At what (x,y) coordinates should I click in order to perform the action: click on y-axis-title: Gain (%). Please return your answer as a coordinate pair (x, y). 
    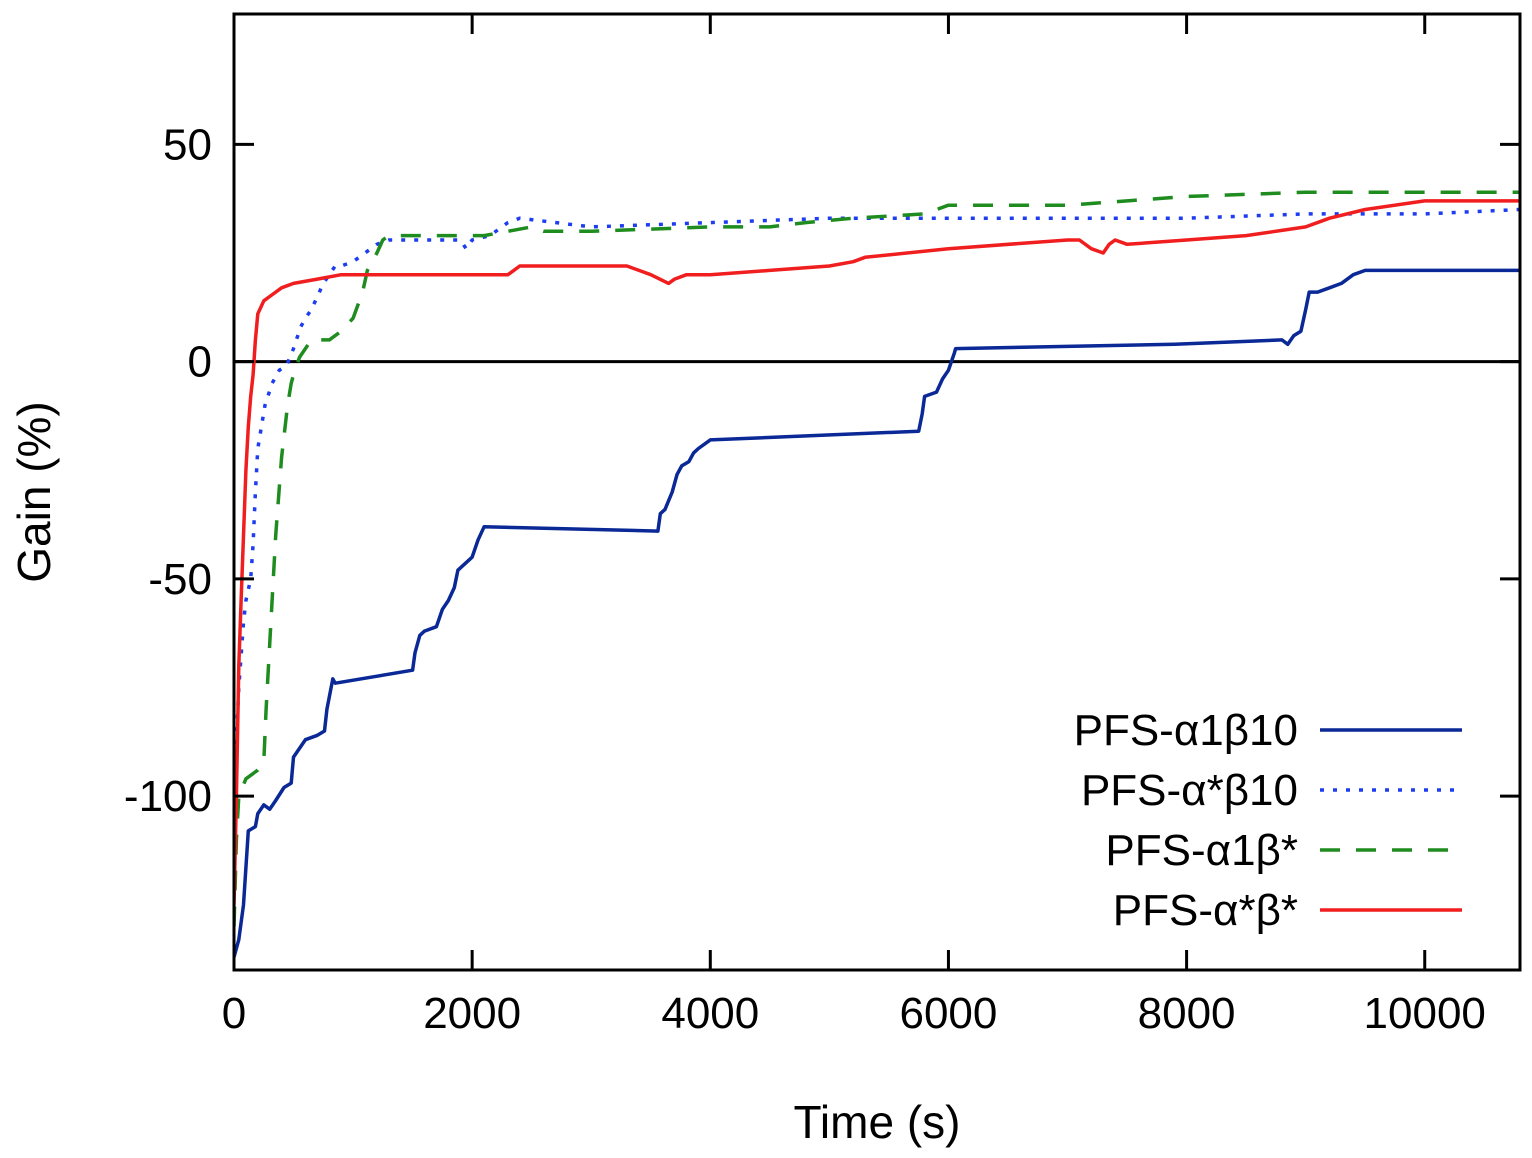
    Looking at the image, I should click on (34, 491).